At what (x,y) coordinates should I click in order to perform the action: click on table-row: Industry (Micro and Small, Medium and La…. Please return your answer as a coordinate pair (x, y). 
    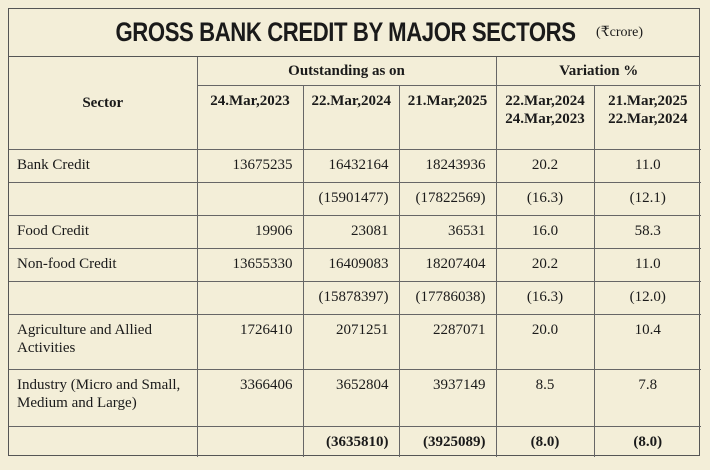
    Looking at the image, I should click on (355, 398).